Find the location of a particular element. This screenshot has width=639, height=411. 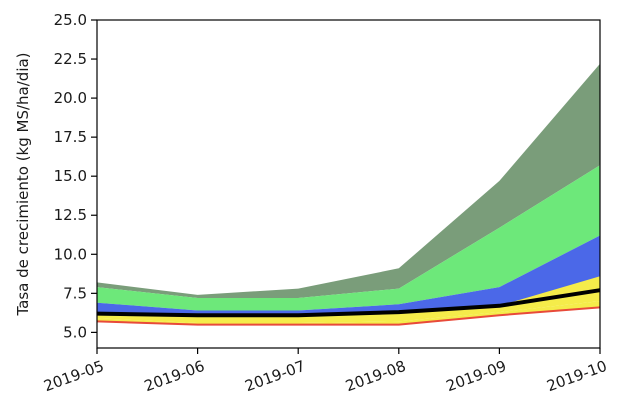

x-tick-label: 2019-09 is located at coordinates (476, 376).